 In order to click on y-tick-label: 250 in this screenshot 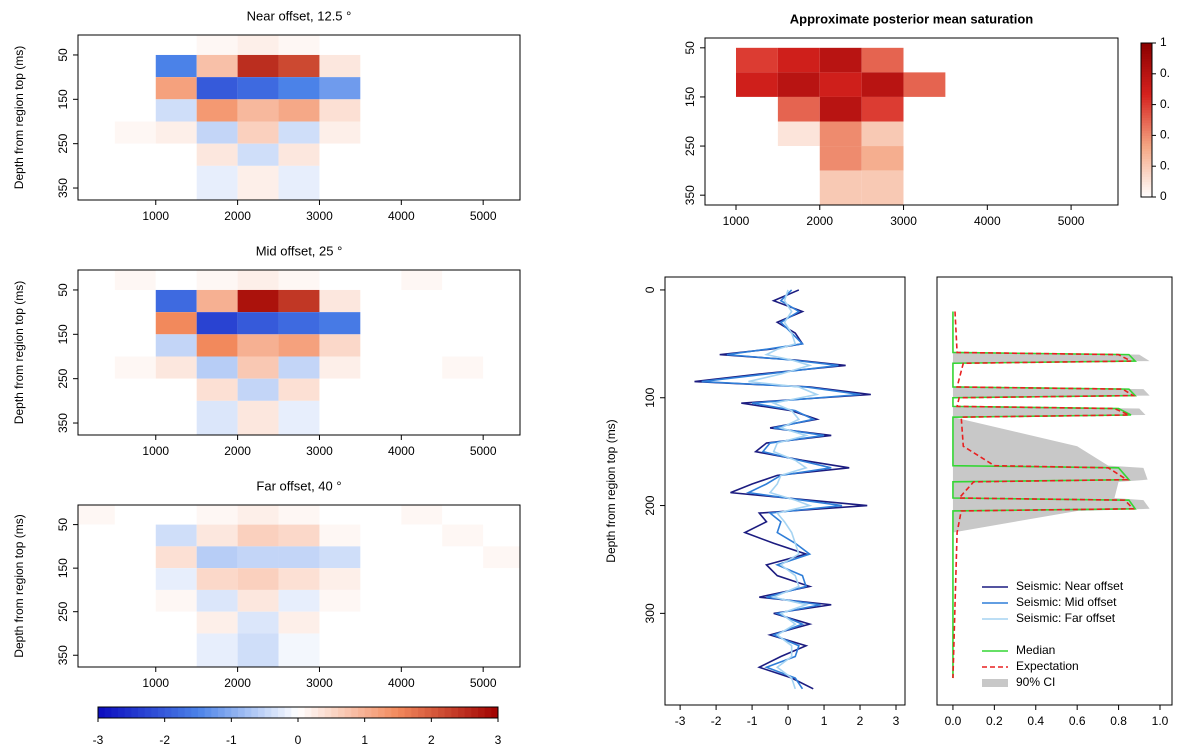, I will do `click(63, 378)`.